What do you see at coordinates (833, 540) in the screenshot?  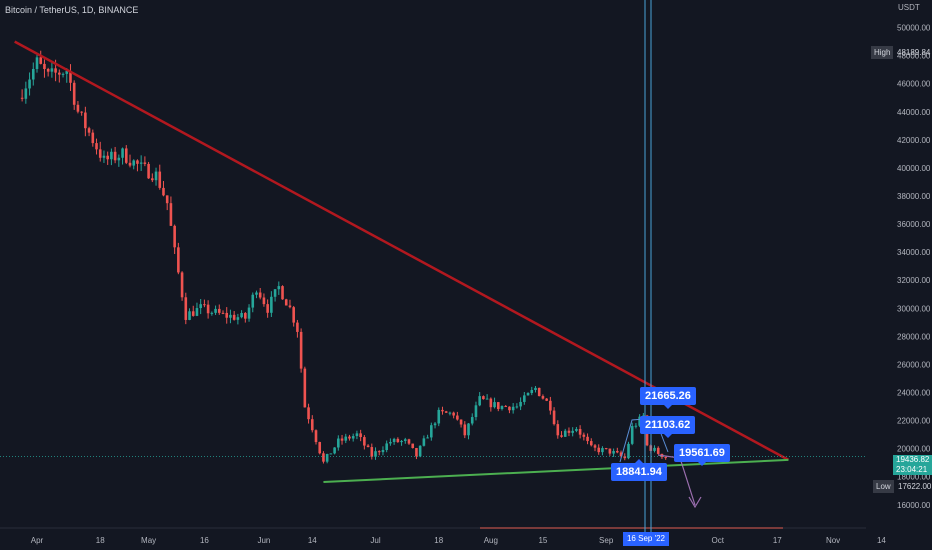 I see `x-tick-label: Nov` at bounding box center [833, 540].